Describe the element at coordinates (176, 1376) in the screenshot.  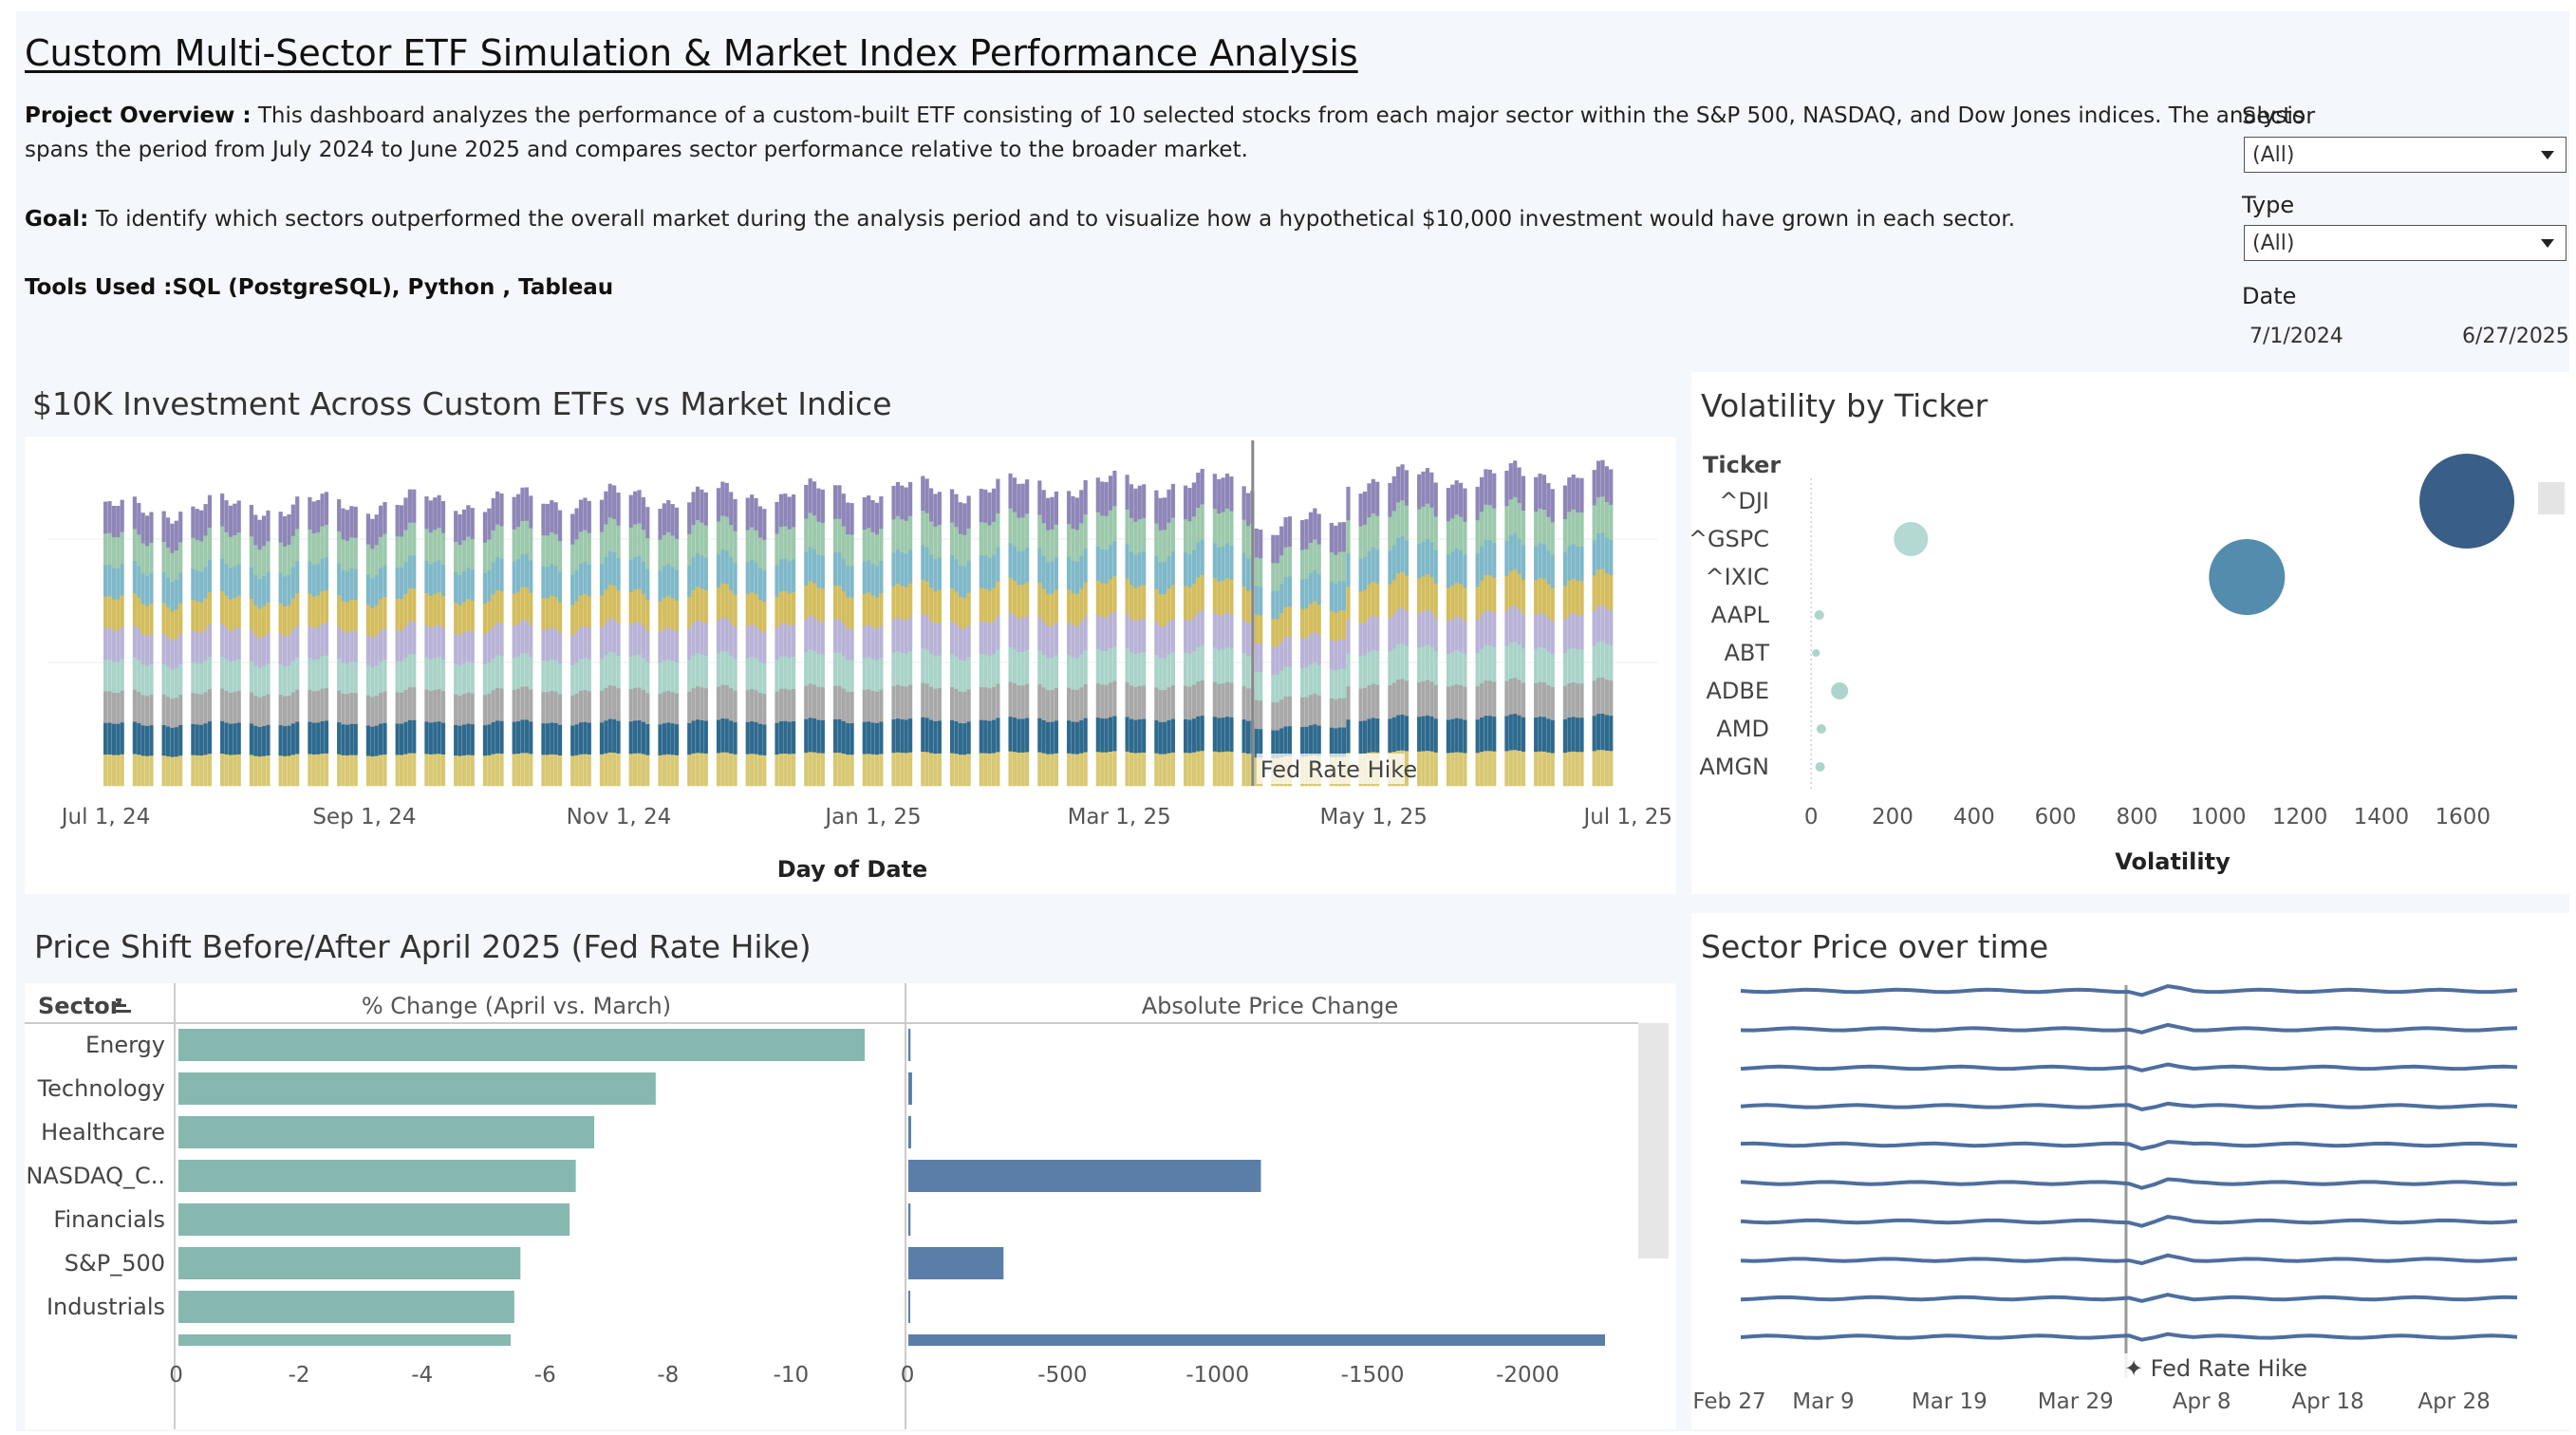
I see `x-tick-label: 0` at that location.